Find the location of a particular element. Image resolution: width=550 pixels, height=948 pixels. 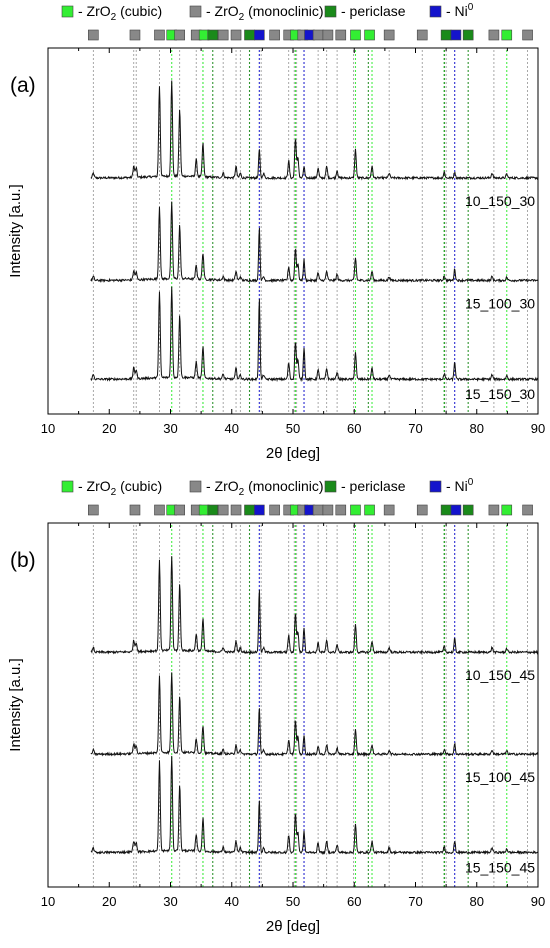

legend-label-0: - ZrO2 (cubic) is located at coordinates (120, 13).